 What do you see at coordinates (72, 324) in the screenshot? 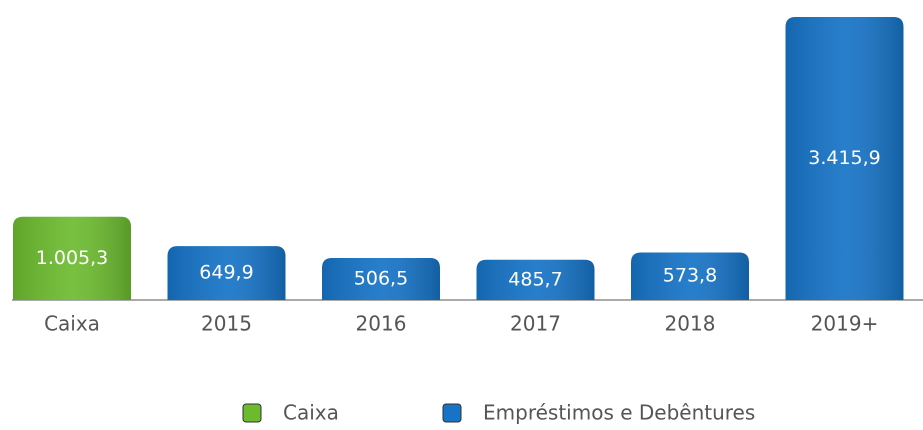
I see `x-tick-label: Caixa` at bounding box center [72, 324].